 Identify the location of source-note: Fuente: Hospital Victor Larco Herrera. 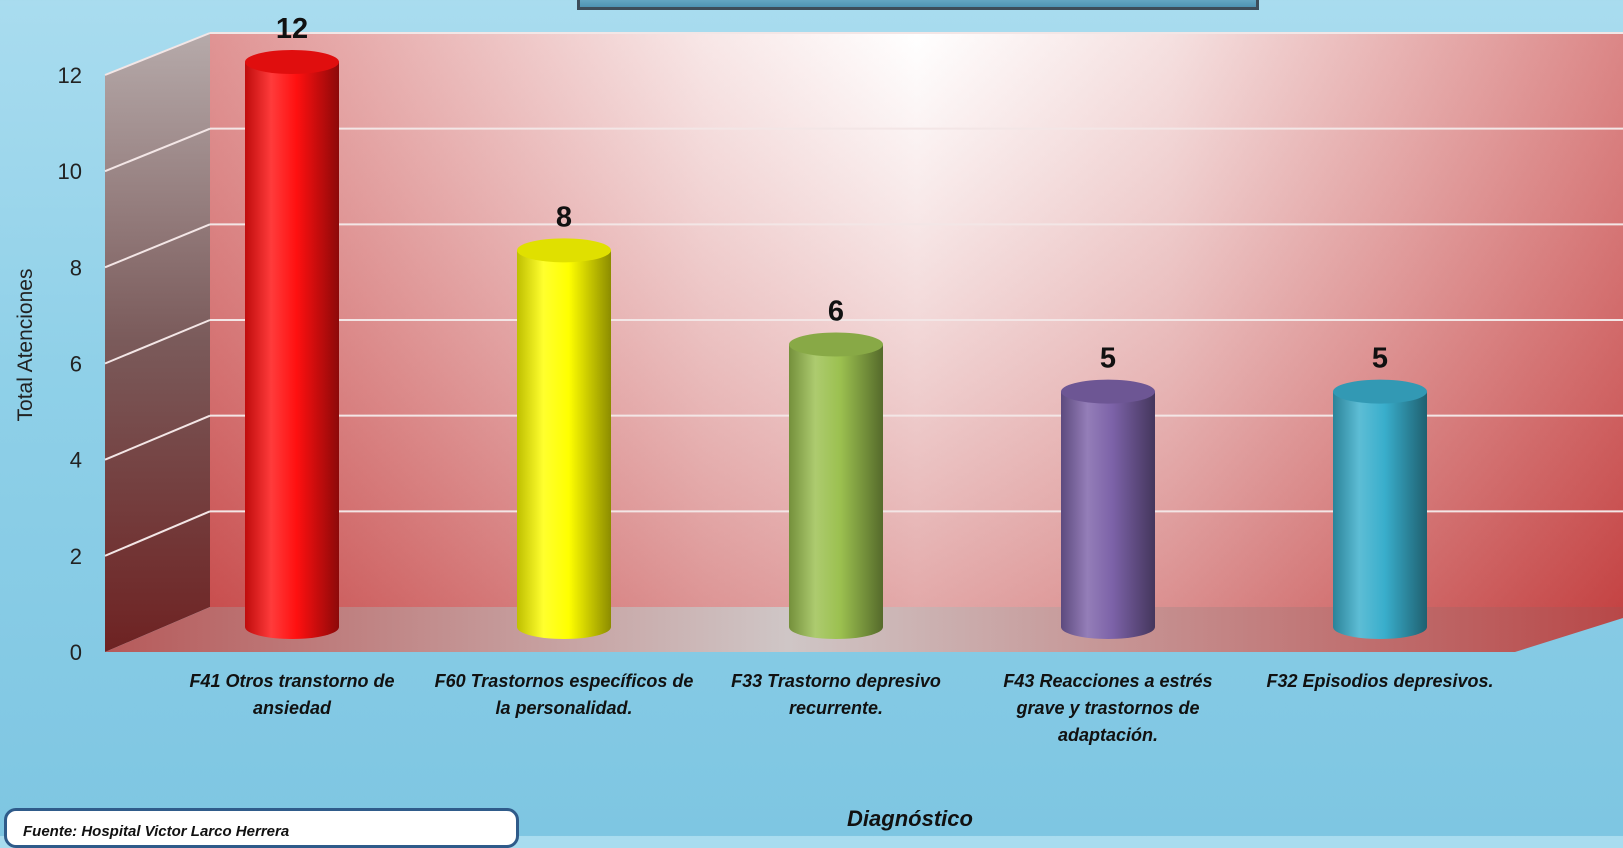
(261, 828).